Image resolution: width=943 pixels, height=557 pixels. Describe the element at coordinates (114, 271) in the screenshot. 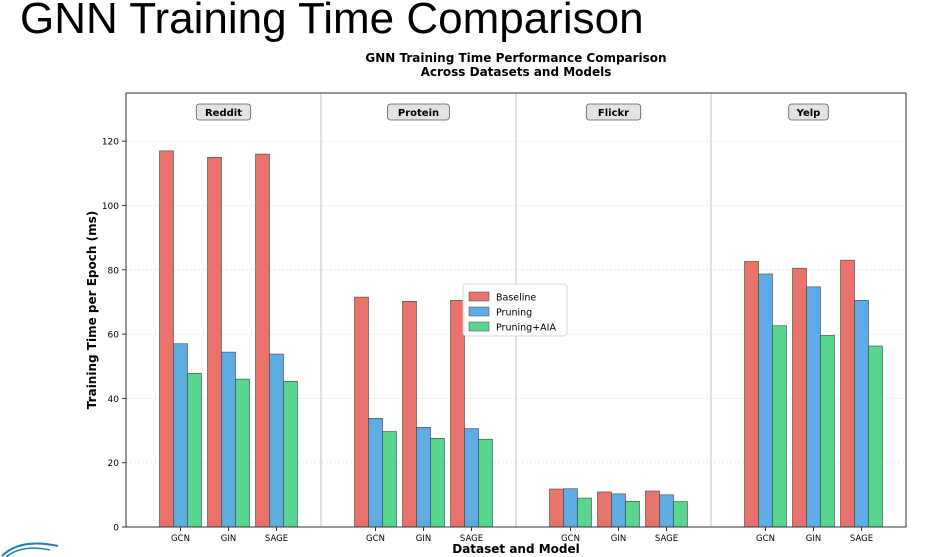

I see `y-tick-label: 80` at that location.